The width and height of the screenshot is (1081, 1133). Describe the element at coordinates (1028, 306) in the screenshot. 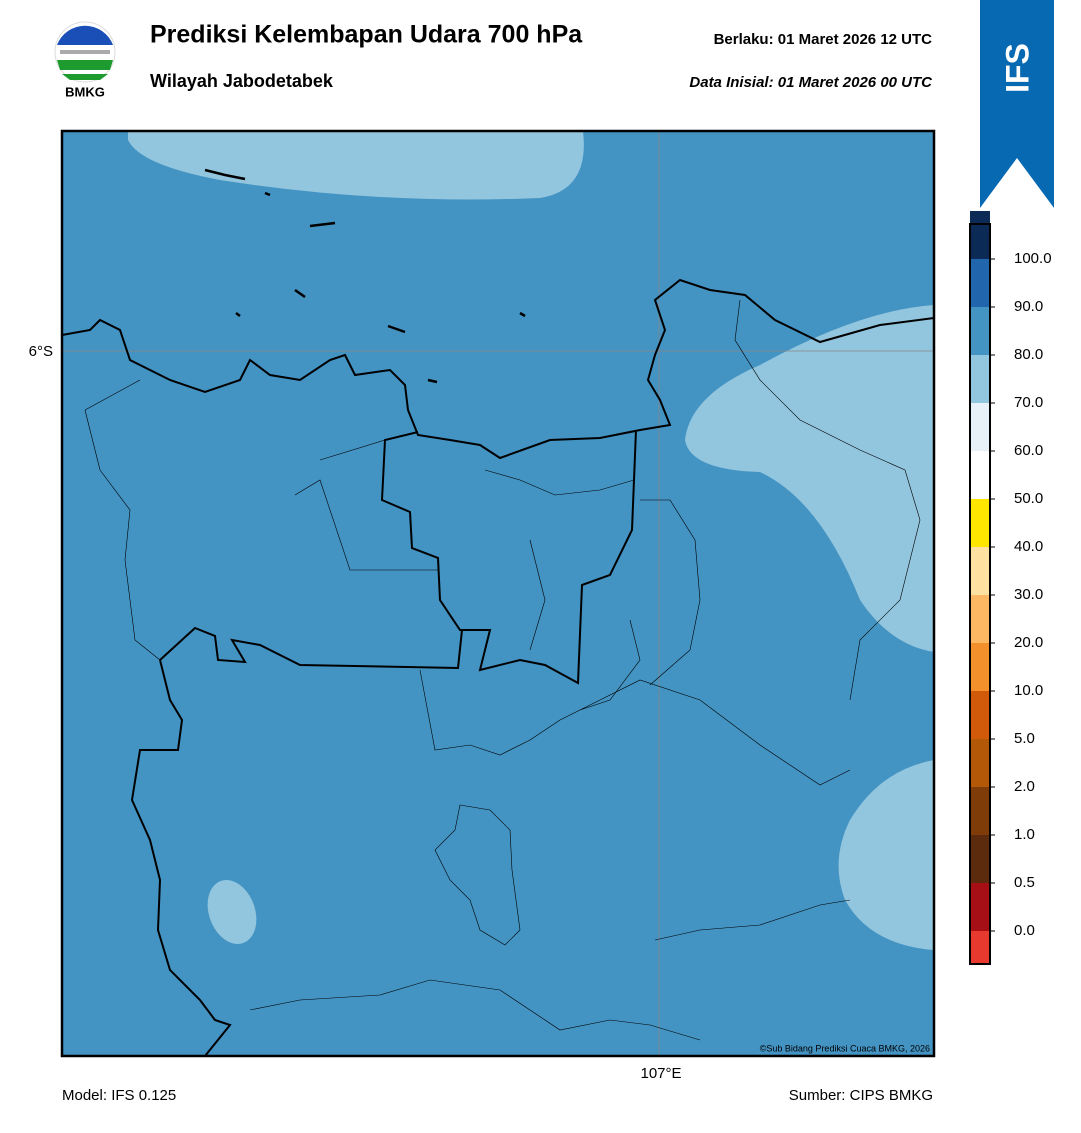

I see `colorbar-label: 90.0` at that location.